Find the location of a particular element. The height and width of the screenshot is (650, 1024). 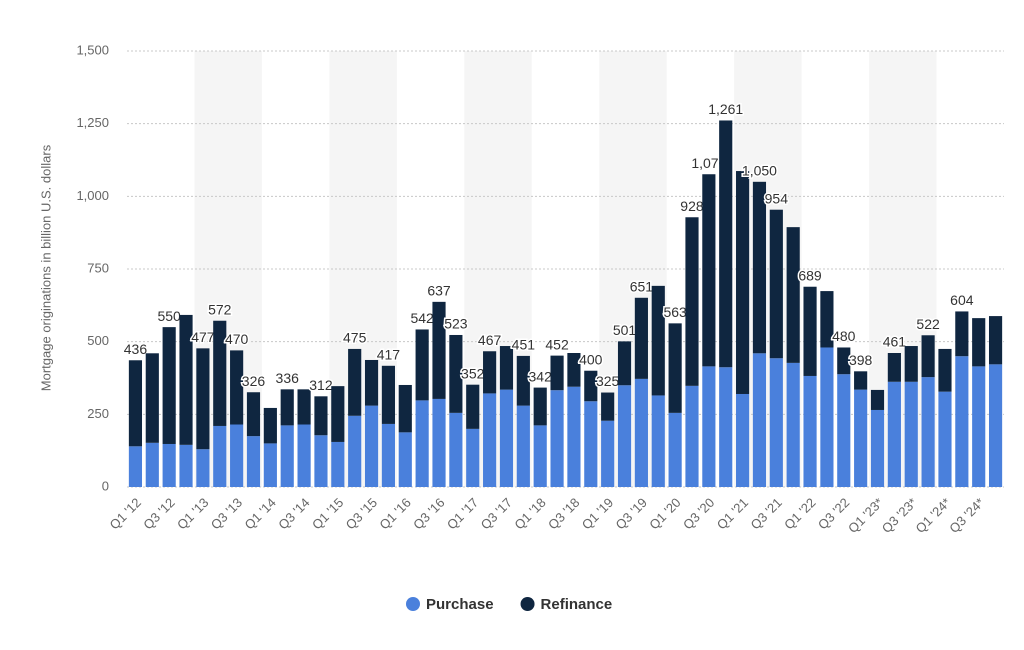

total-label: 637 is located at coordinates (439, 291).